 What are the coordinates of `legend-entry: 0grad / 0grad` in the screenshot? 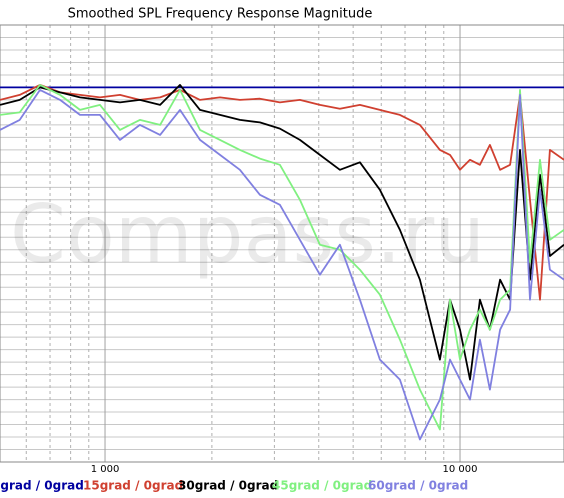 It's located at (42, 486).